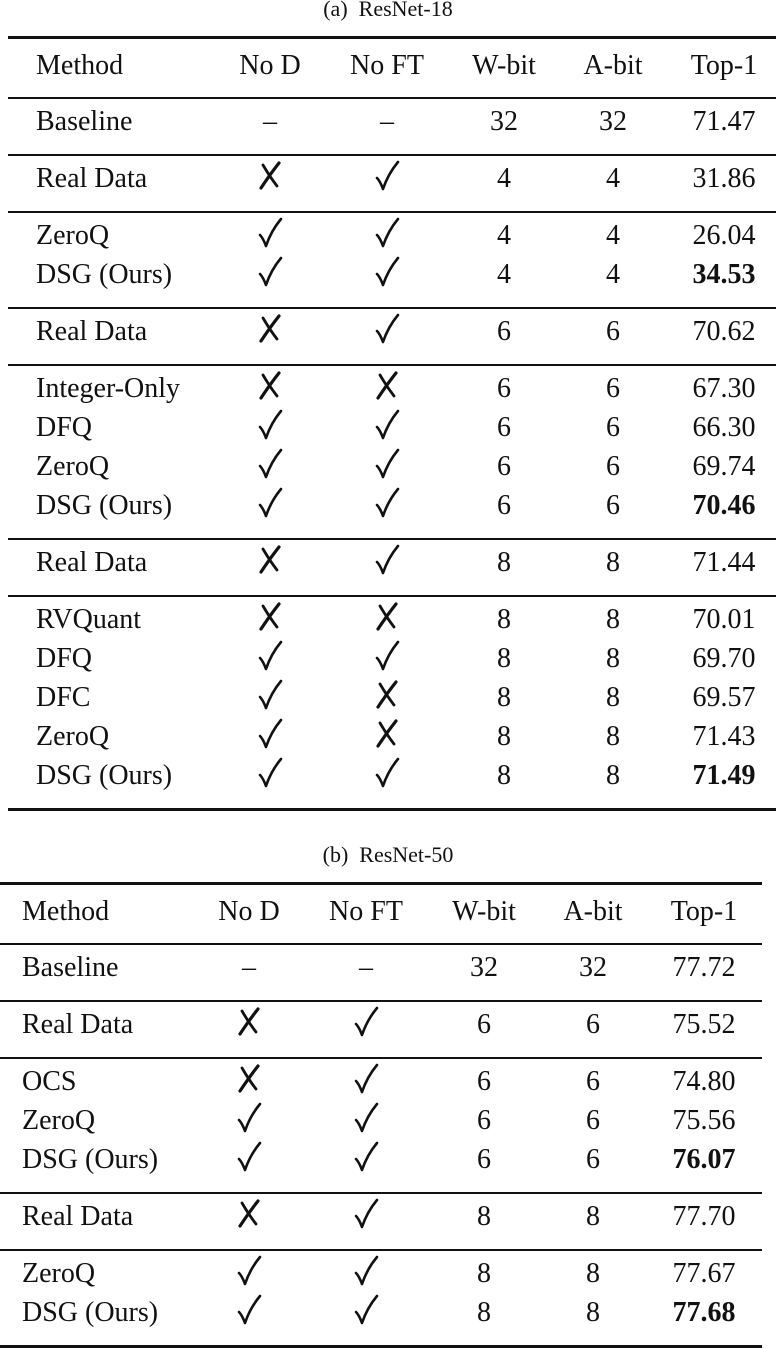 The height and width of the screenshot is (1348, 776). What do you see at coordinates (704, 1312) in the screenshot?
I see `top1-cell: 77.68` at bounding box center [704, 1312].